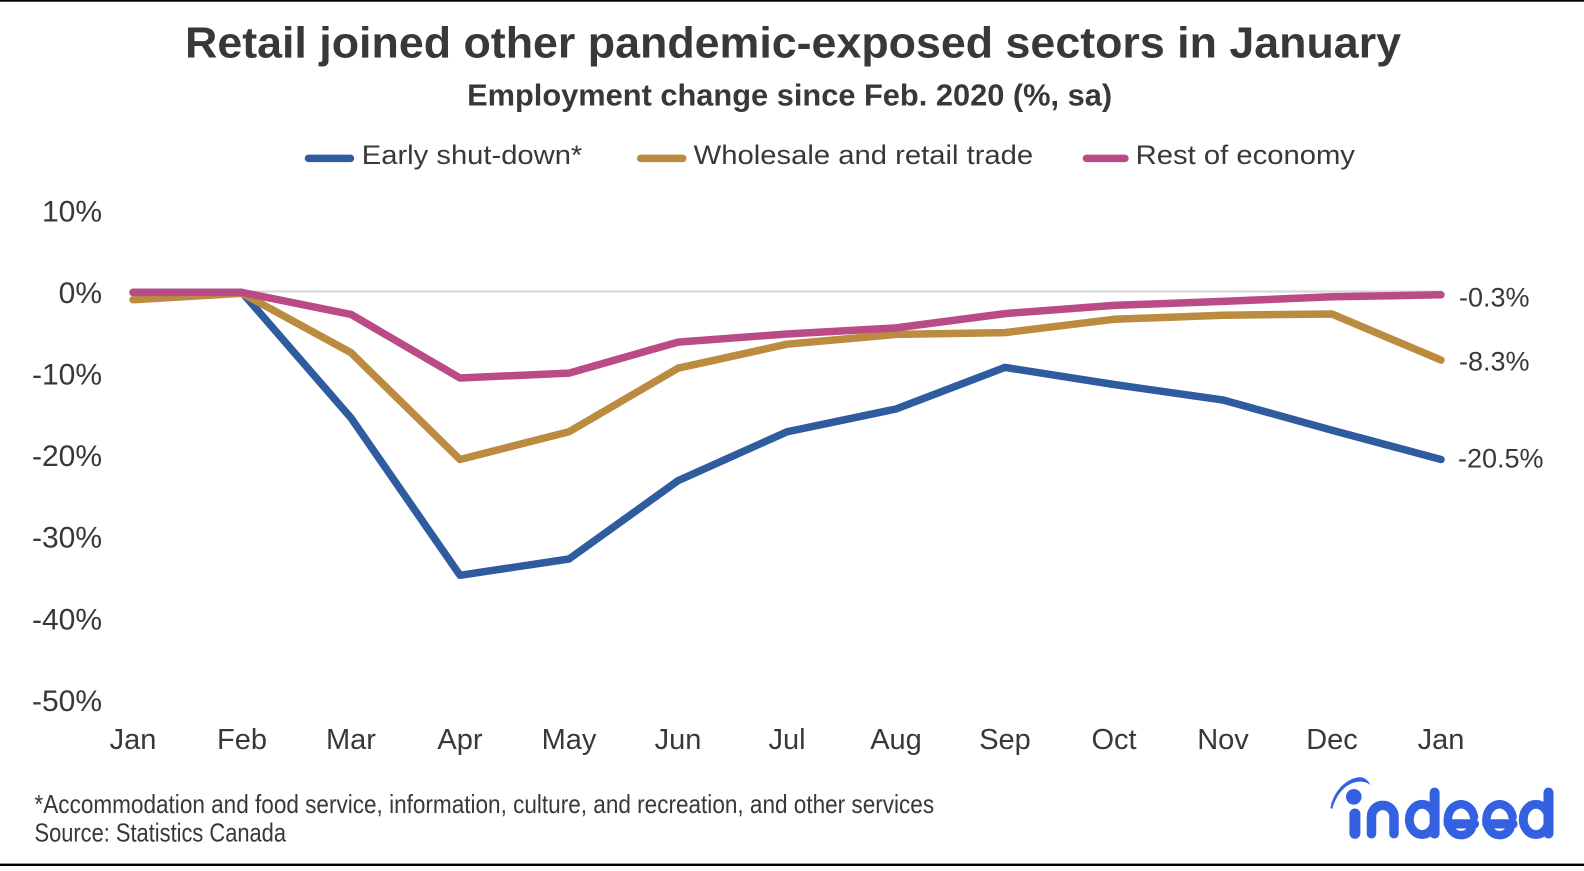  I want to click on svg-text: Mar, so click(351, 740).